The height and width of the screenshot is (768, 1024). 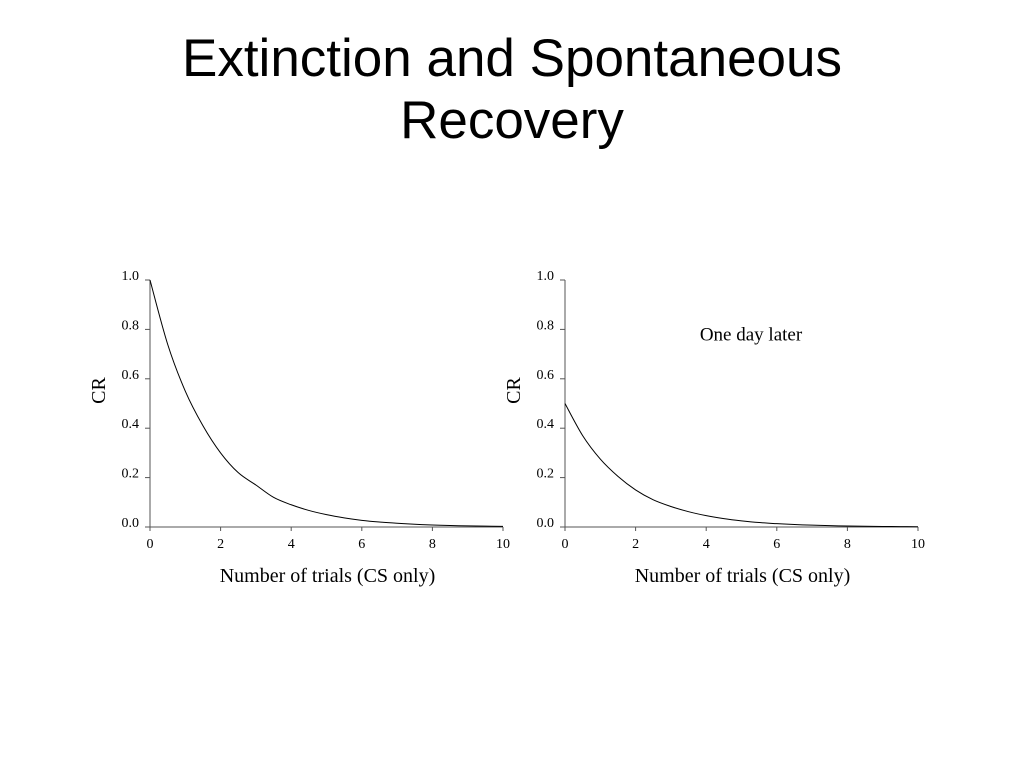 What do you see at coordinates (512, 58) in the screenshot?
I see `slide-title-line-1: Extinction and Spontaneous` at bounding box center [512, 58].